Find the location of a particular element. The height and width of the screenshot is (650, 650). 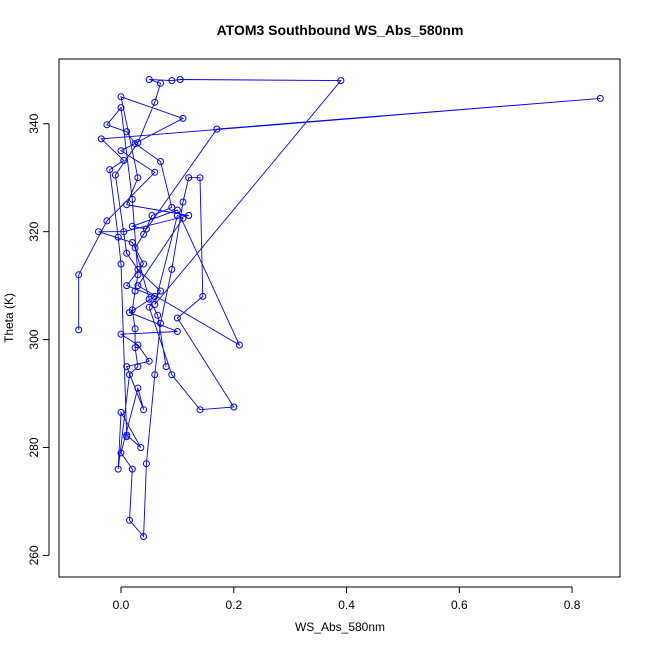

y-tick-label: 260 is located at coordinates (34, 555).